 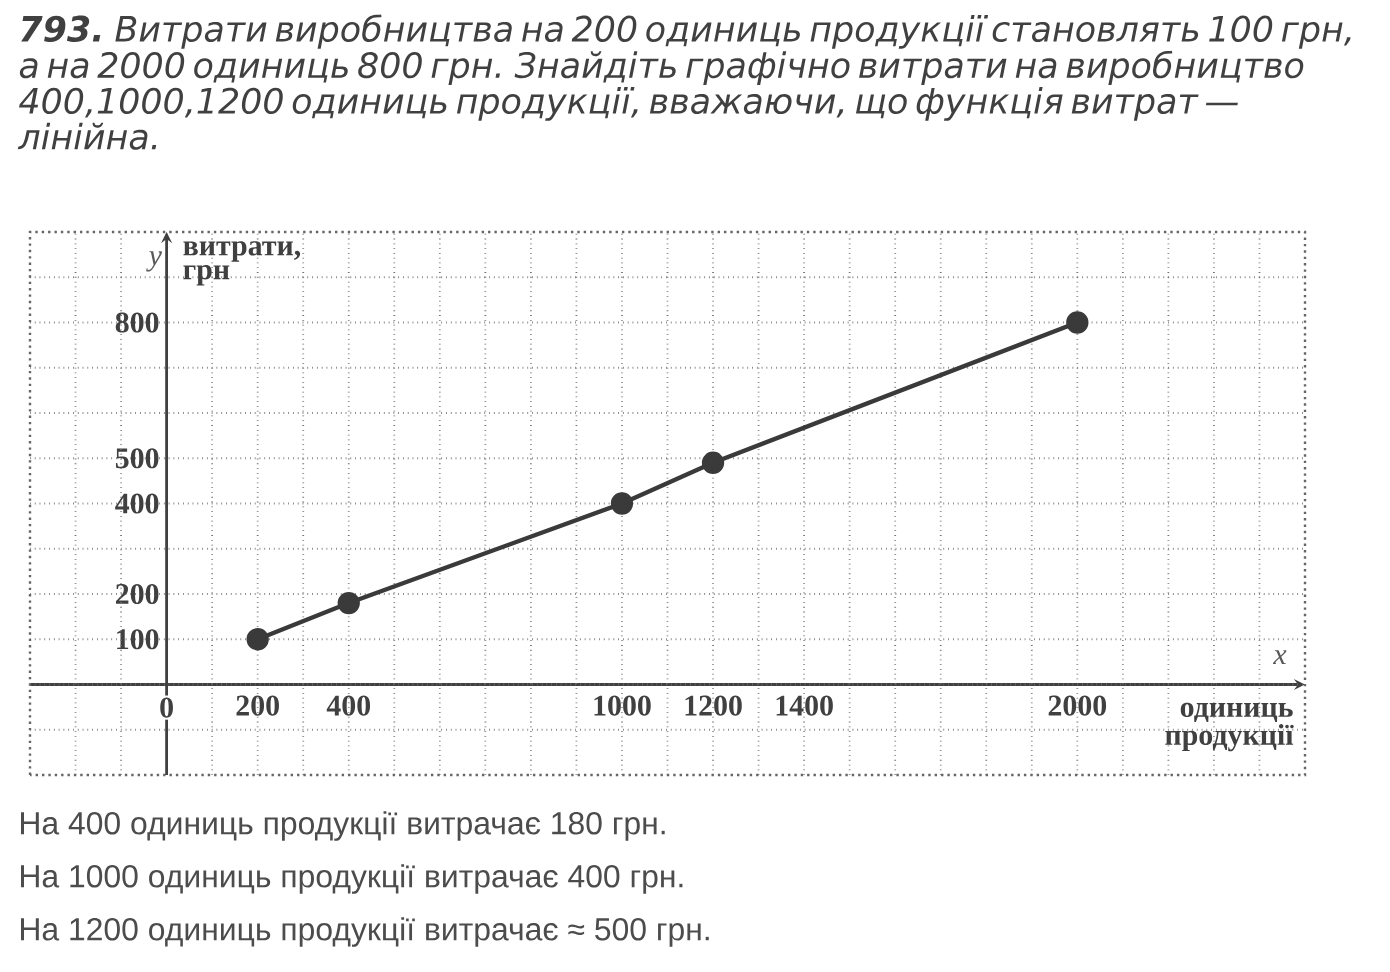 I want to click on text: На 1200 одиниць продукції витрачає ≈ 500 грн., so click(x=365, y=932).